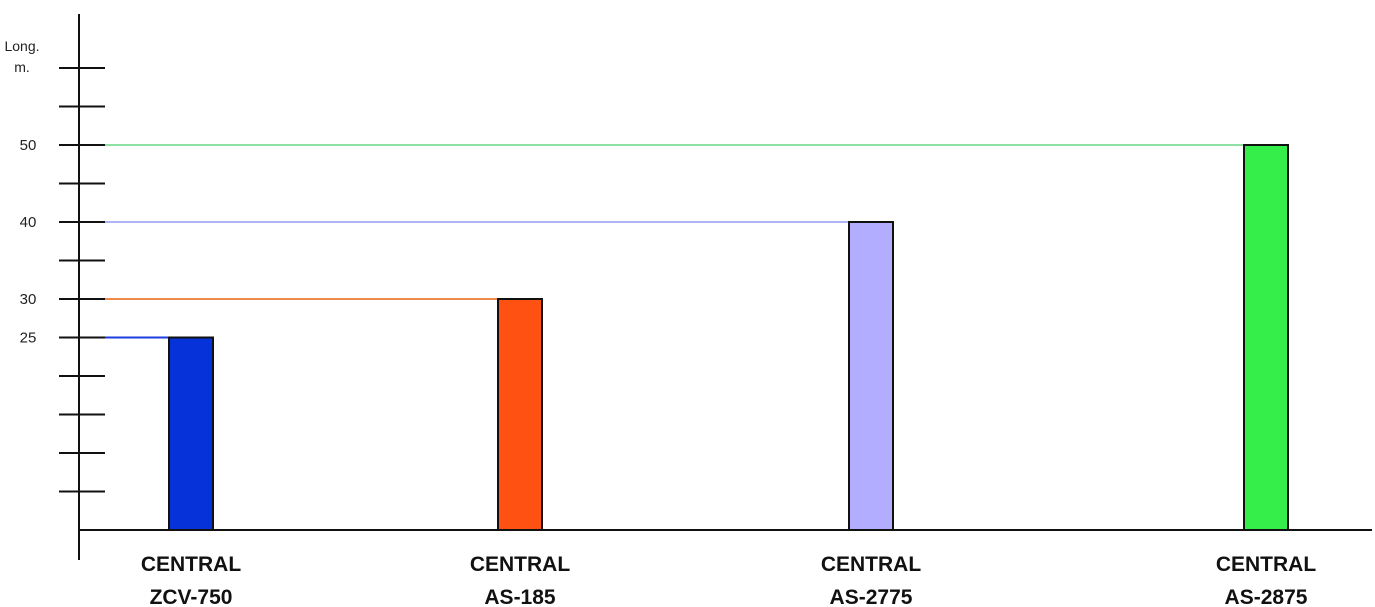 Image resolution: width=1375 pixels, height=607 pixels. Describe the element at coordinates (28, 145) in the screenshot. I see `y-tick-label: 50` at that location.